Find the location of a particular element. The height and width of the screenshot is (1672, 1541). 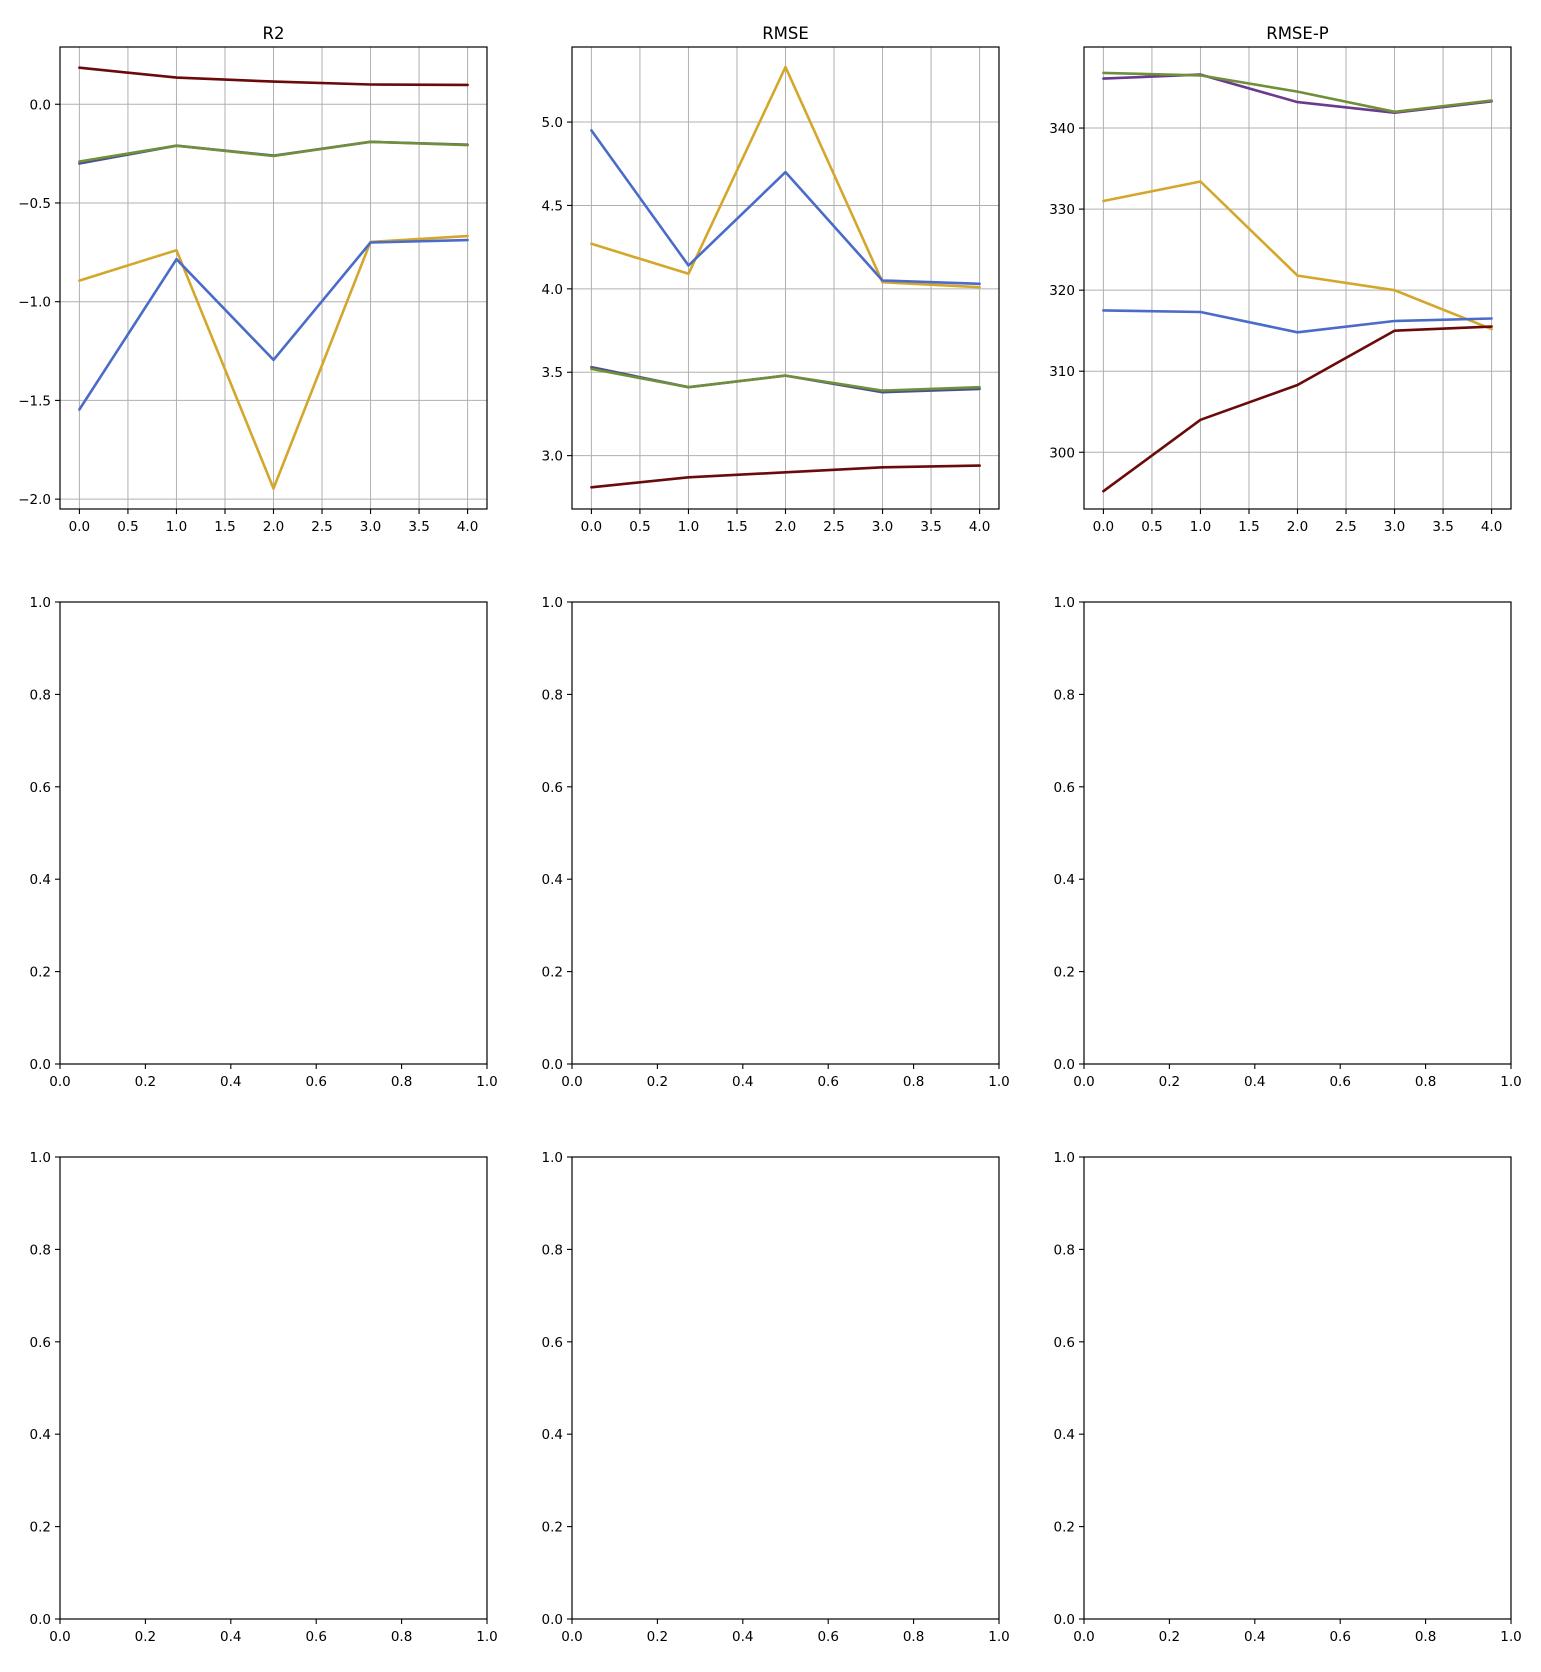

x-tick-label: 1.5 is located at coordinates (224, 527).